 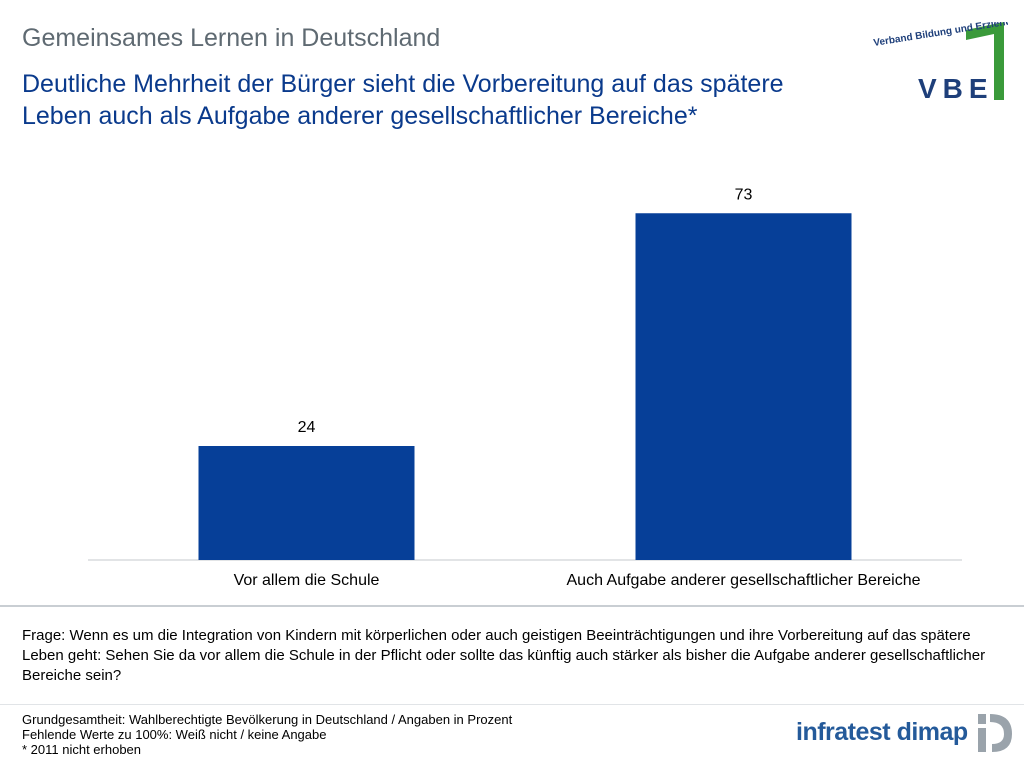 What do you see at coordinates (307, 427) in the screenshot?
I see `data-label-1: 24` at bounding box center [307, 427].